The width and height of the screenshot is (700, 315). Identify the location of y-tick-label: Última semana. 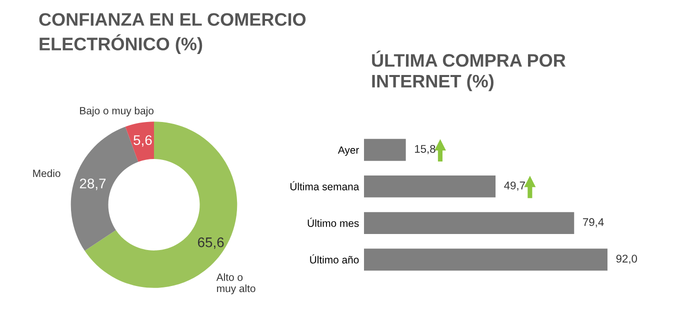
(325, 185).